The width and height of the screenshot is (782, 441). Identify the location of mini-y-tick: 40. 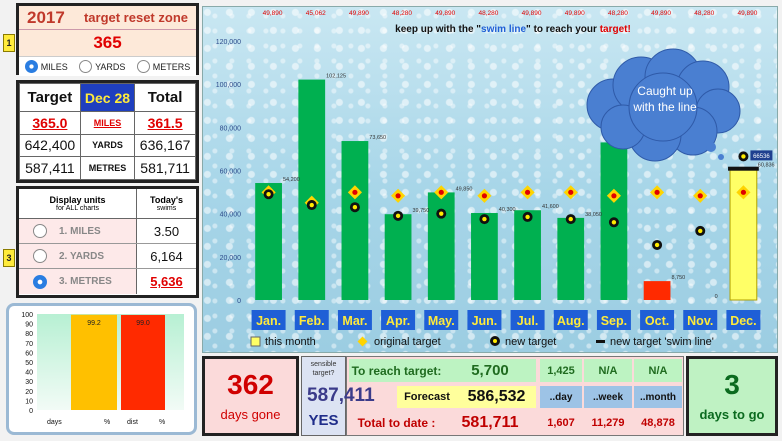
(29, 373).